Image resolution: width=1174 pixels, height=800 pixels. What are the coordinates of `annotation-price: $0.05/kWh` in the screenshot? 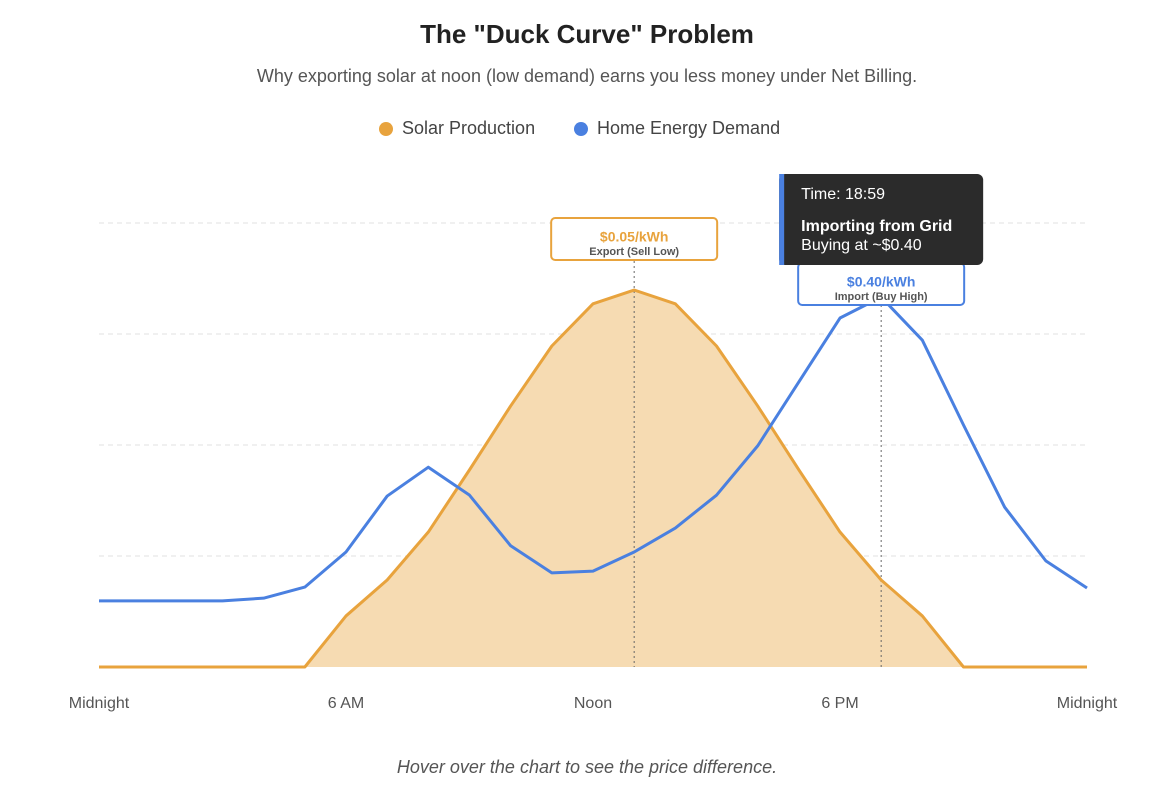 It's located at (634, 237).